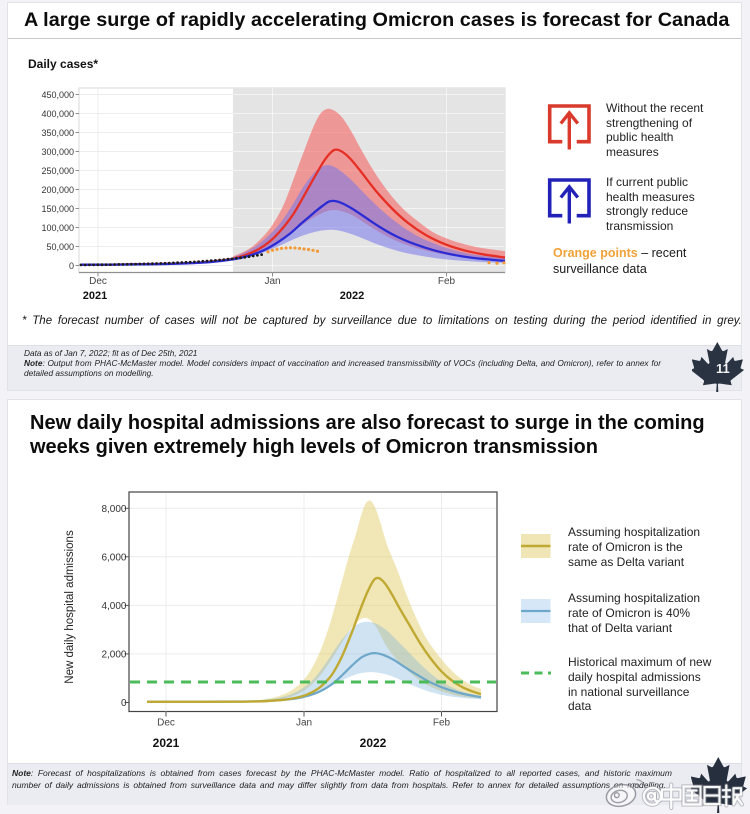 The height and width of the screenshot is (814, 750). I want to click on svg-text: 300,000, so click(57, 152).